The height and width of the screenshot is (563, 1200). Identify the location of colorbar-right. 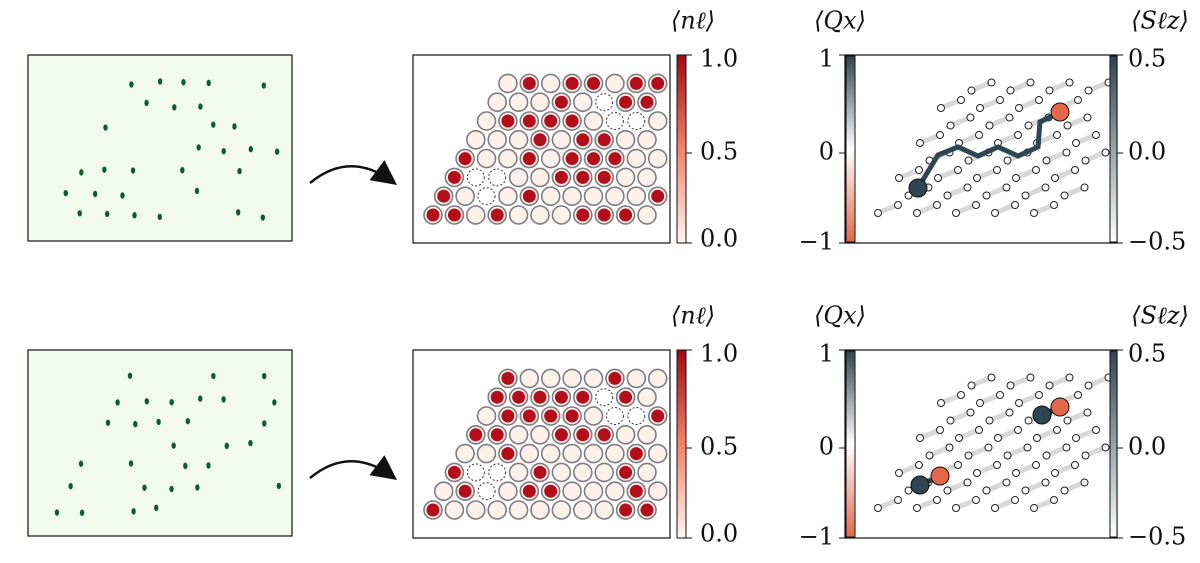
(1113, 149).